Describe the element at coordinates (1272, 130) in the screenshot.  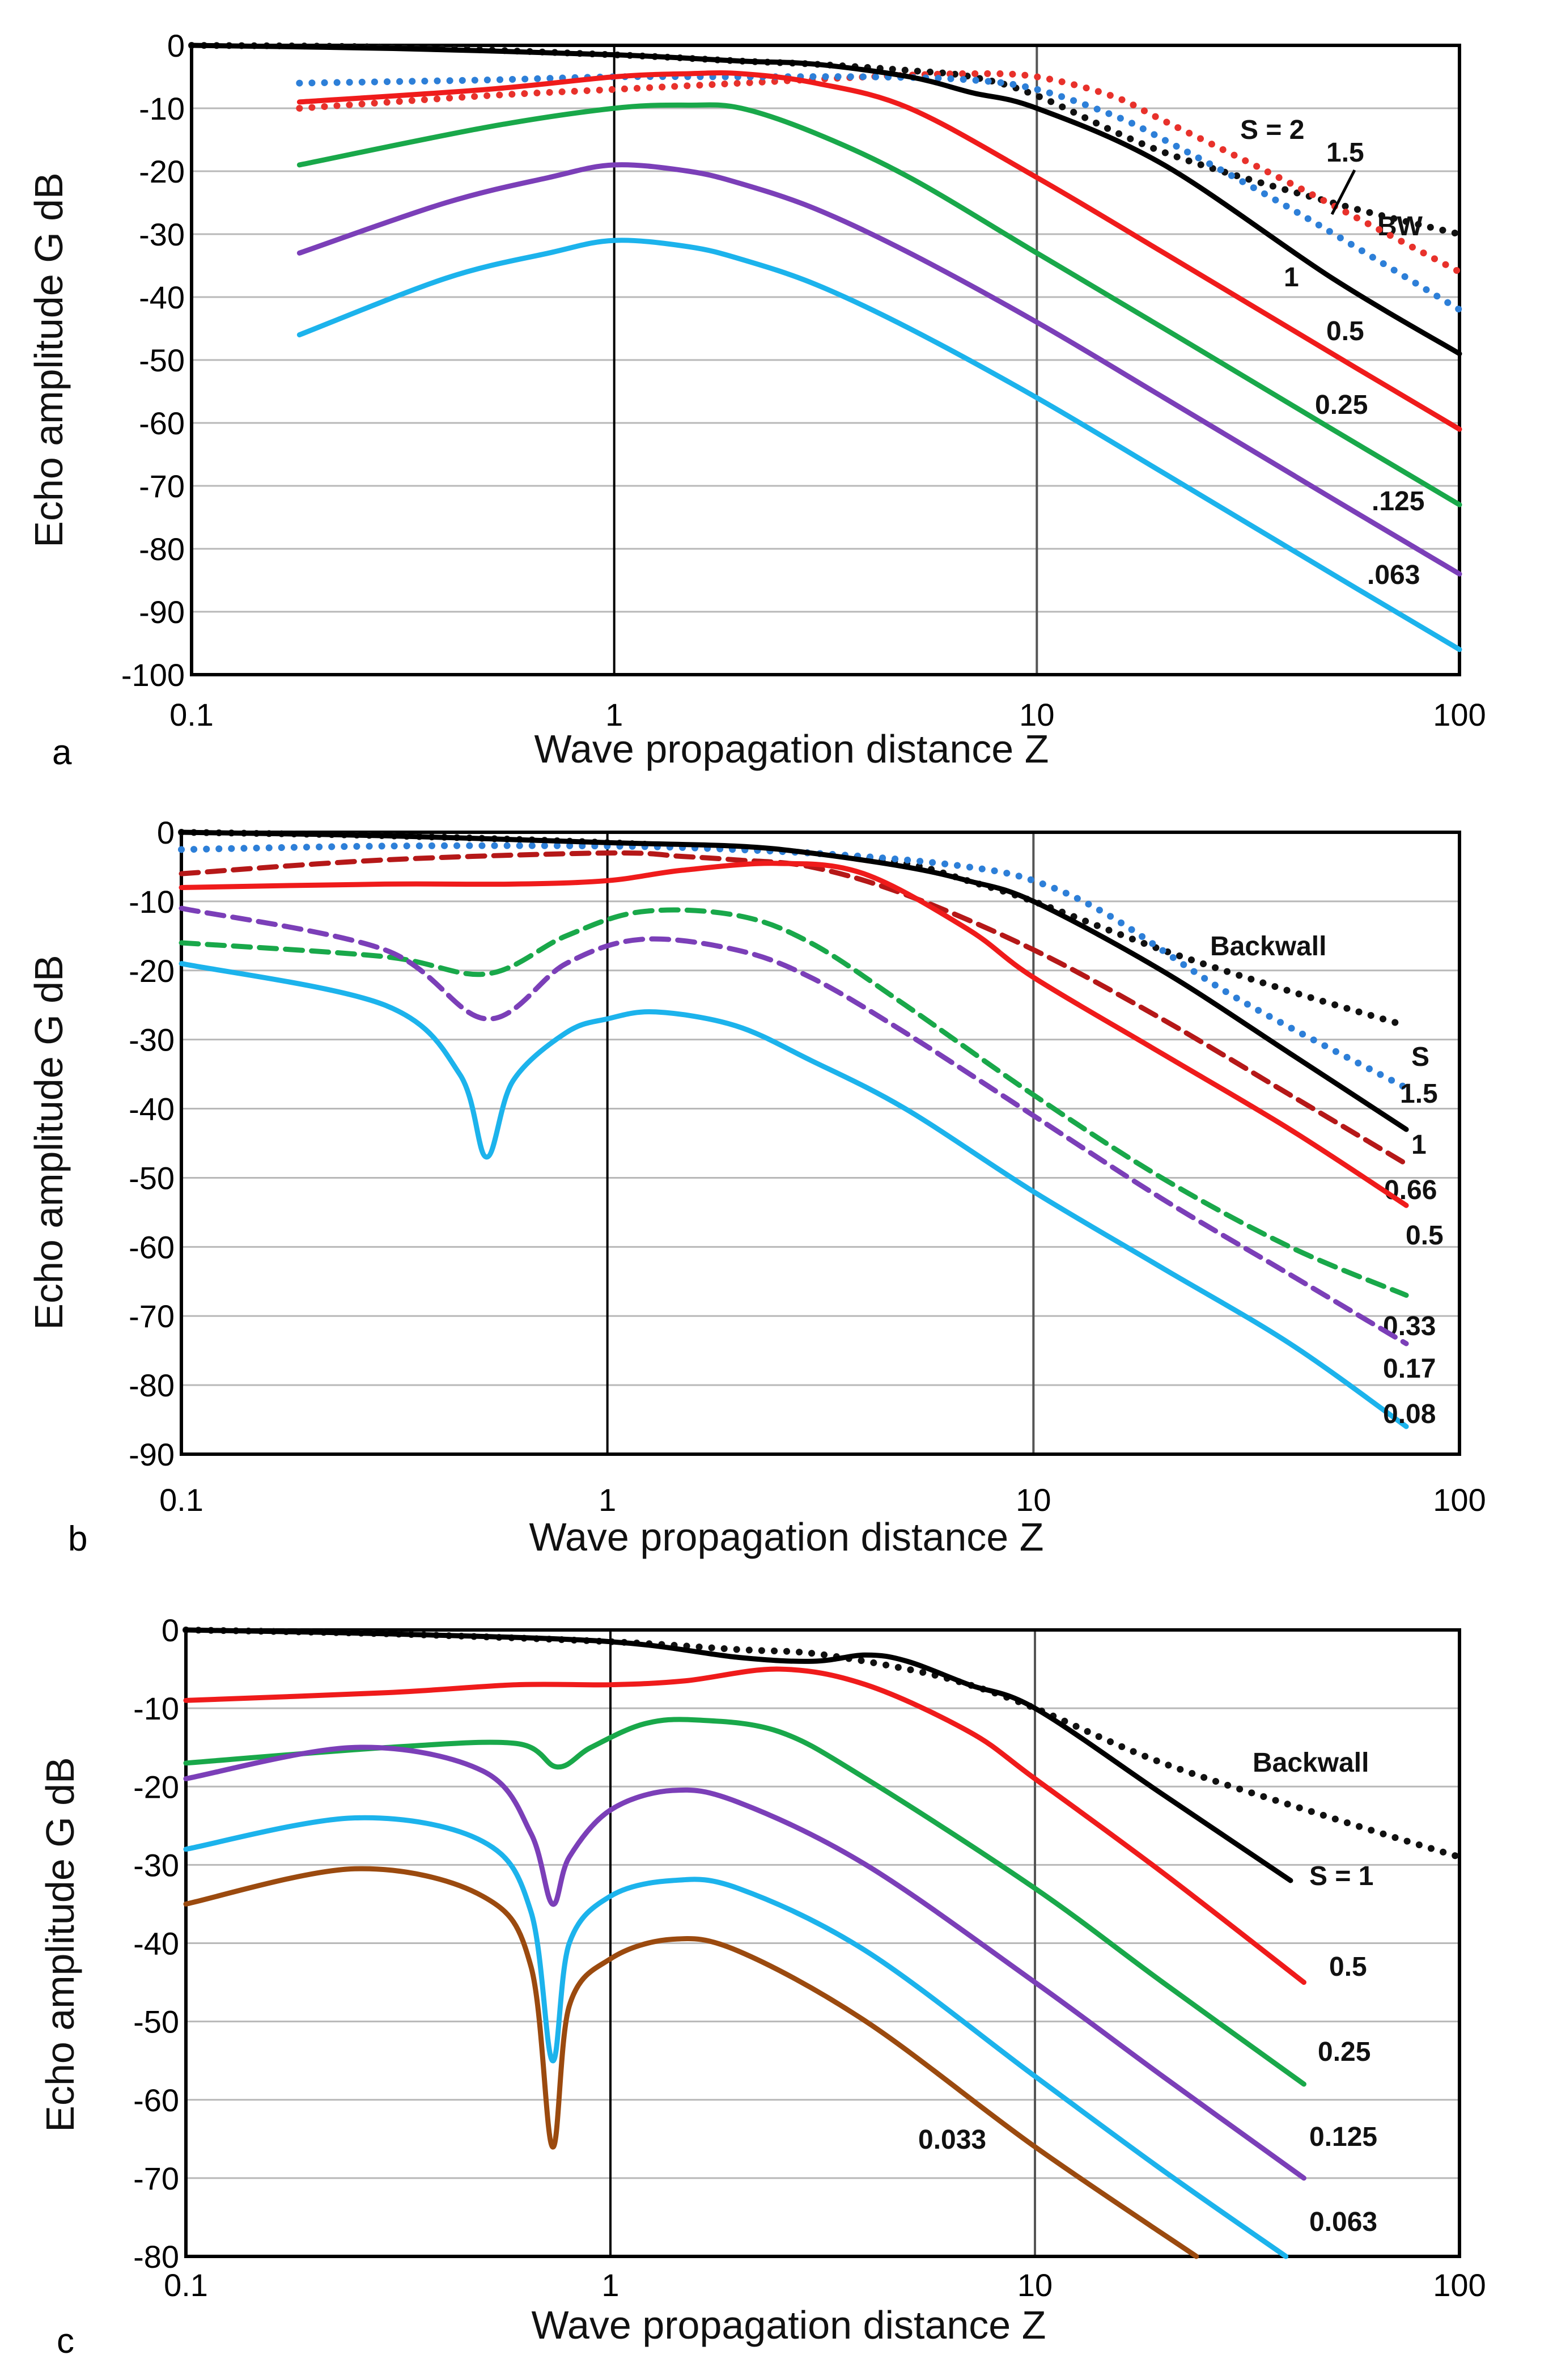
I see `series-label: S = 2` at that location.